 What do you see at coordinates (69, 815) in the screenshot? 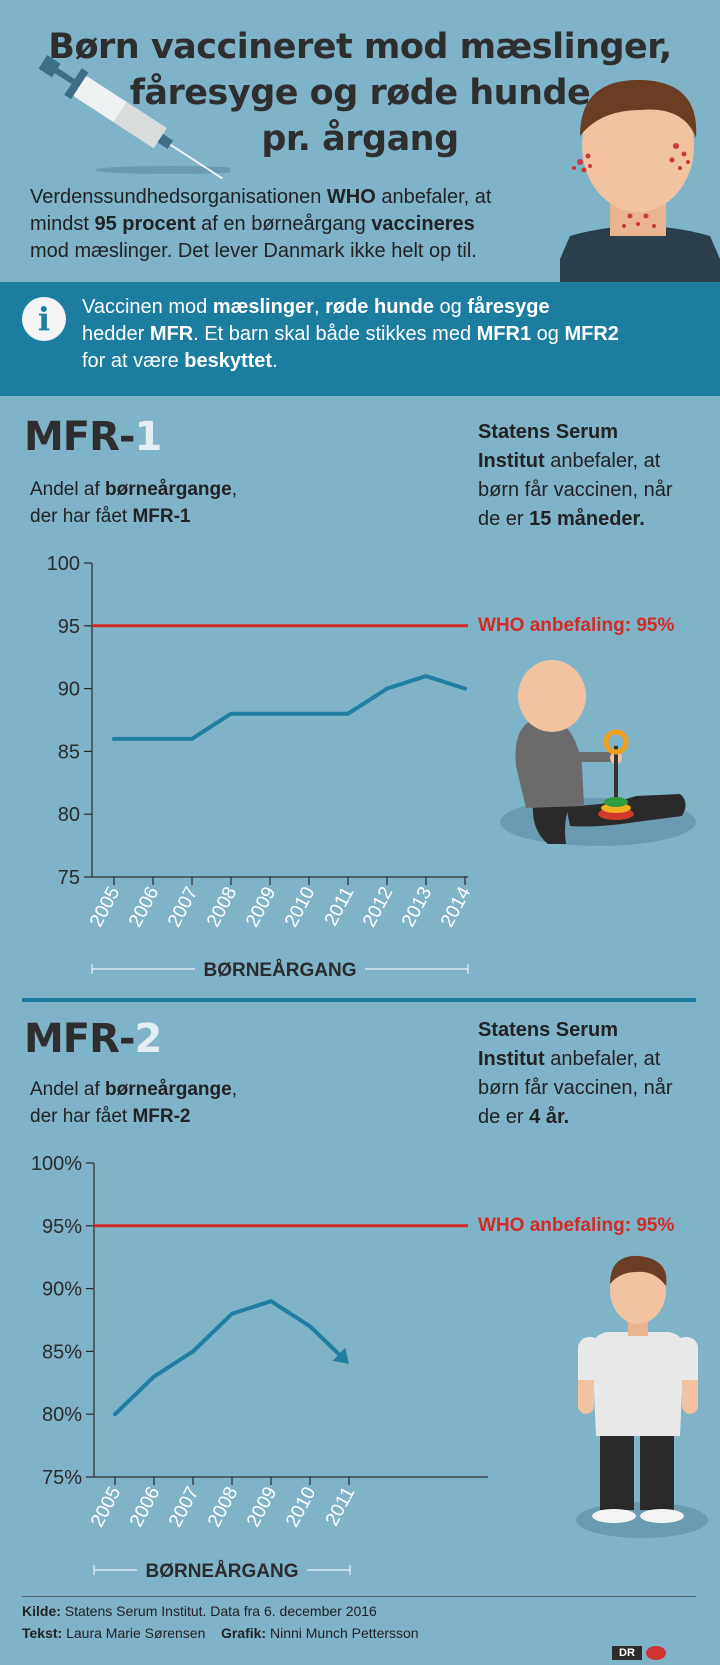
I see `y-tick-label: 80` at bounding box center [69, 815].